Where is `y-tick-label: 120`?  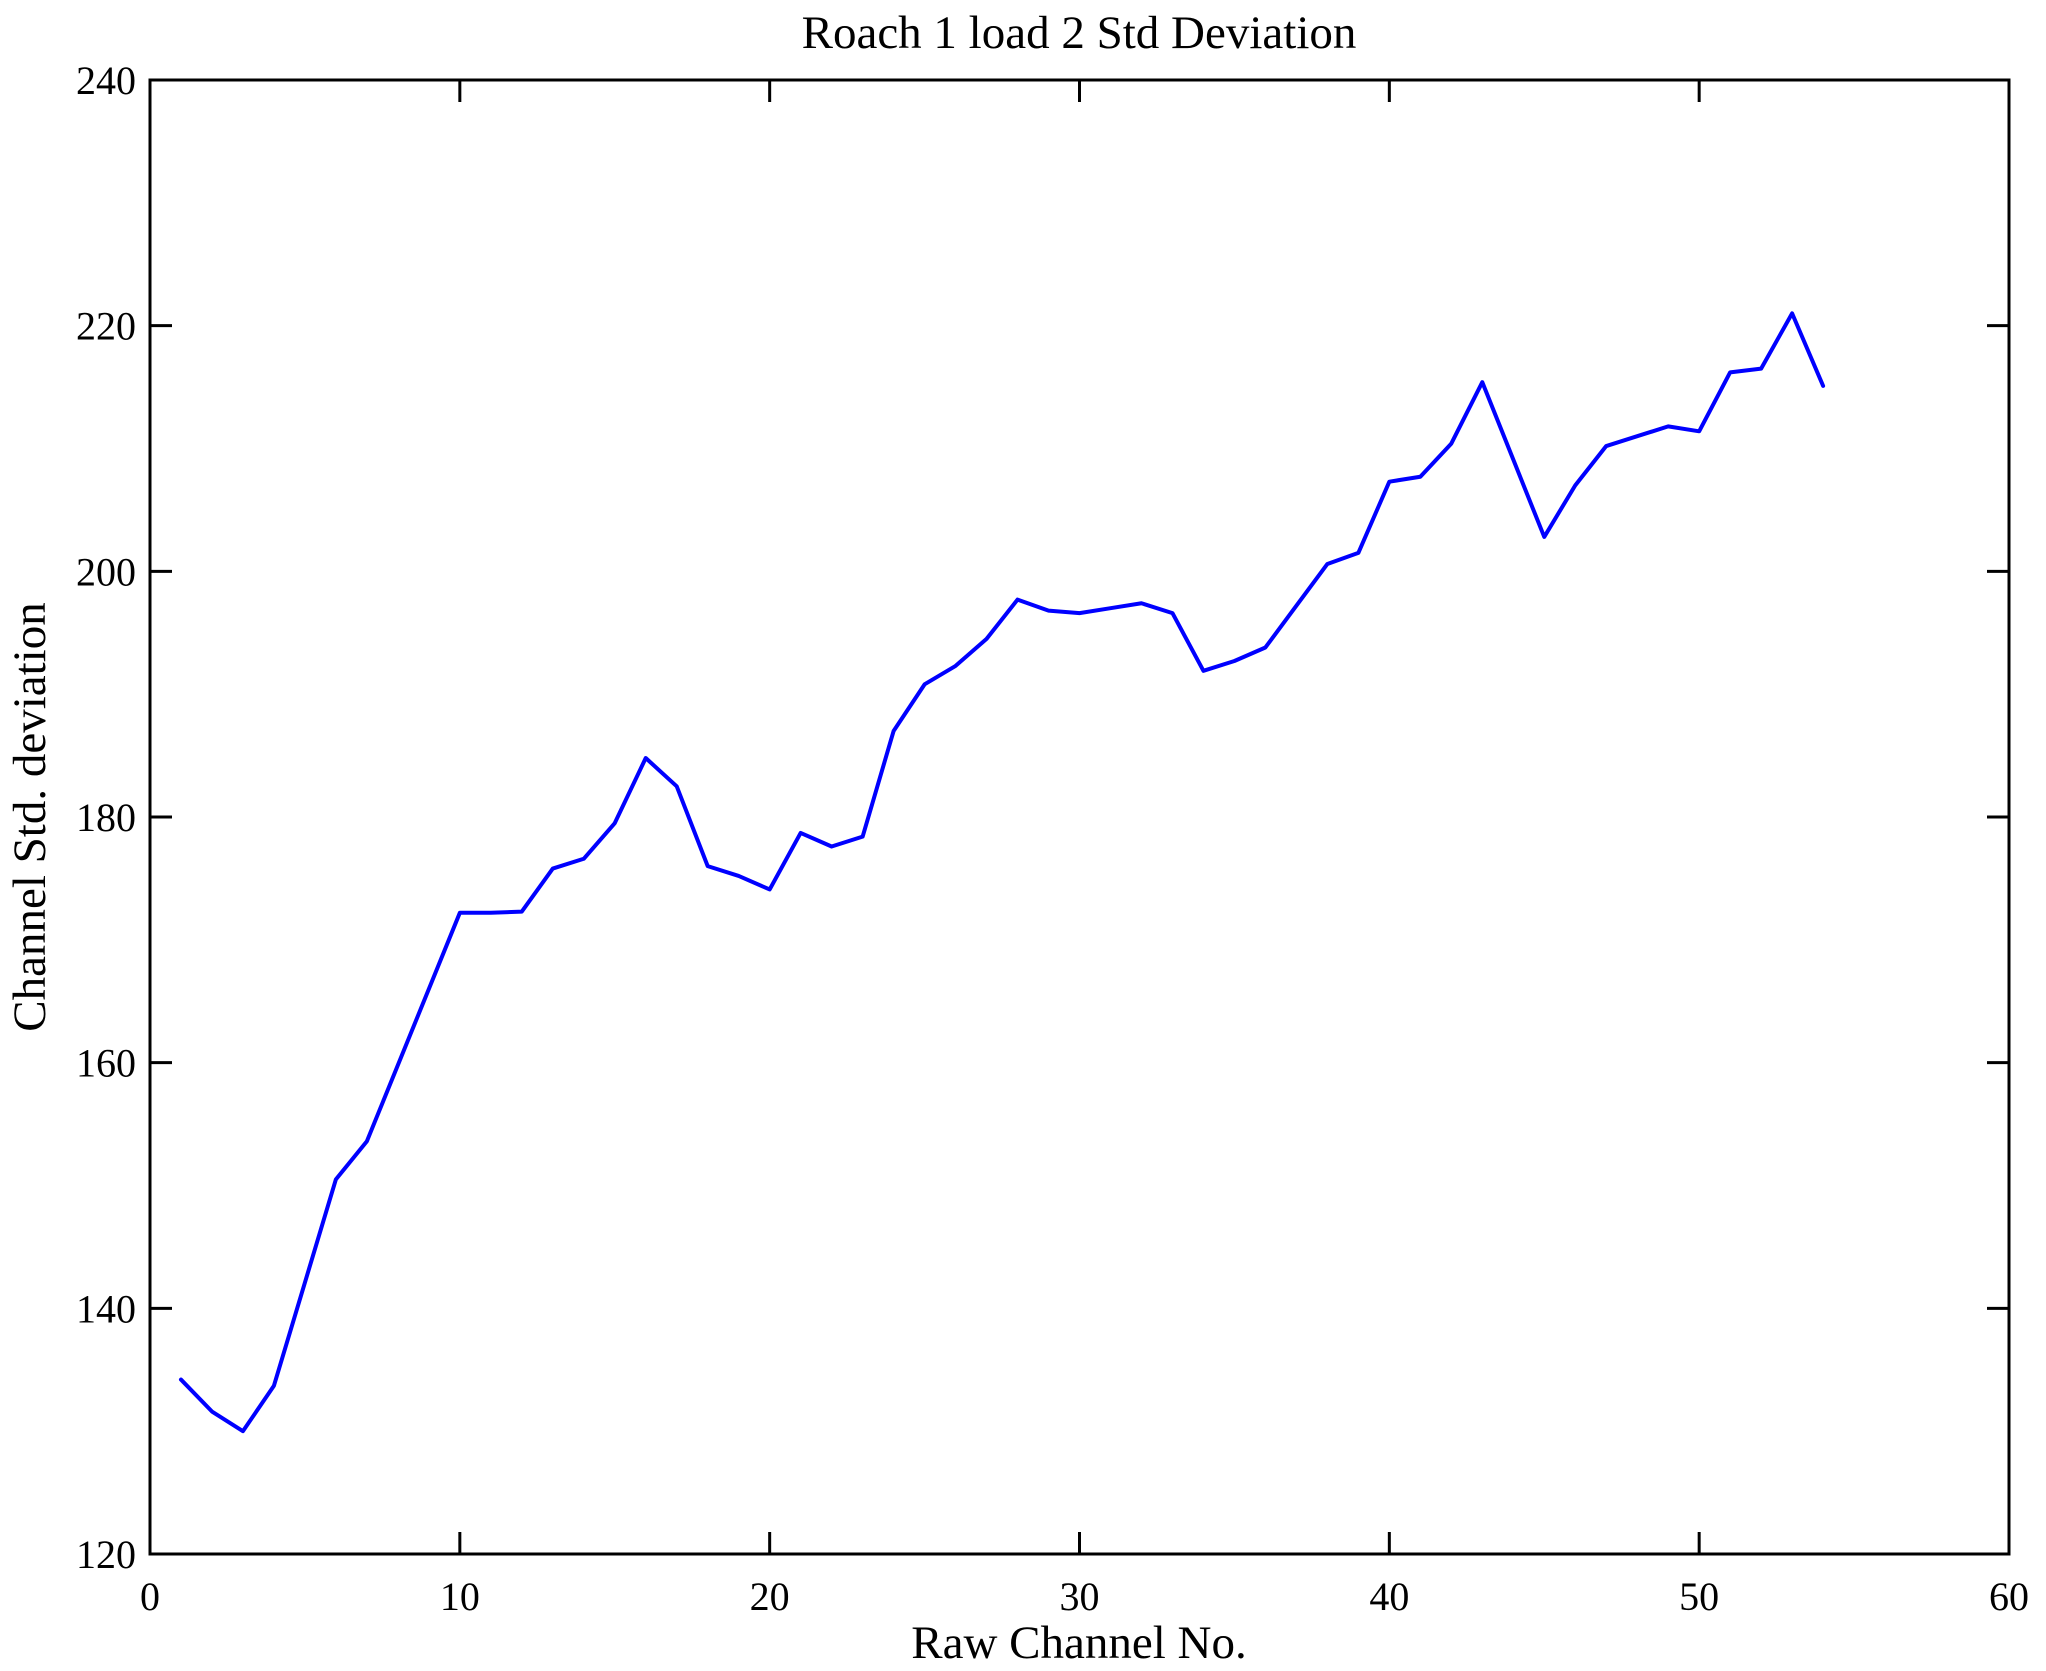 y-tick-label: 120 is located at coordinates (106, 1554).